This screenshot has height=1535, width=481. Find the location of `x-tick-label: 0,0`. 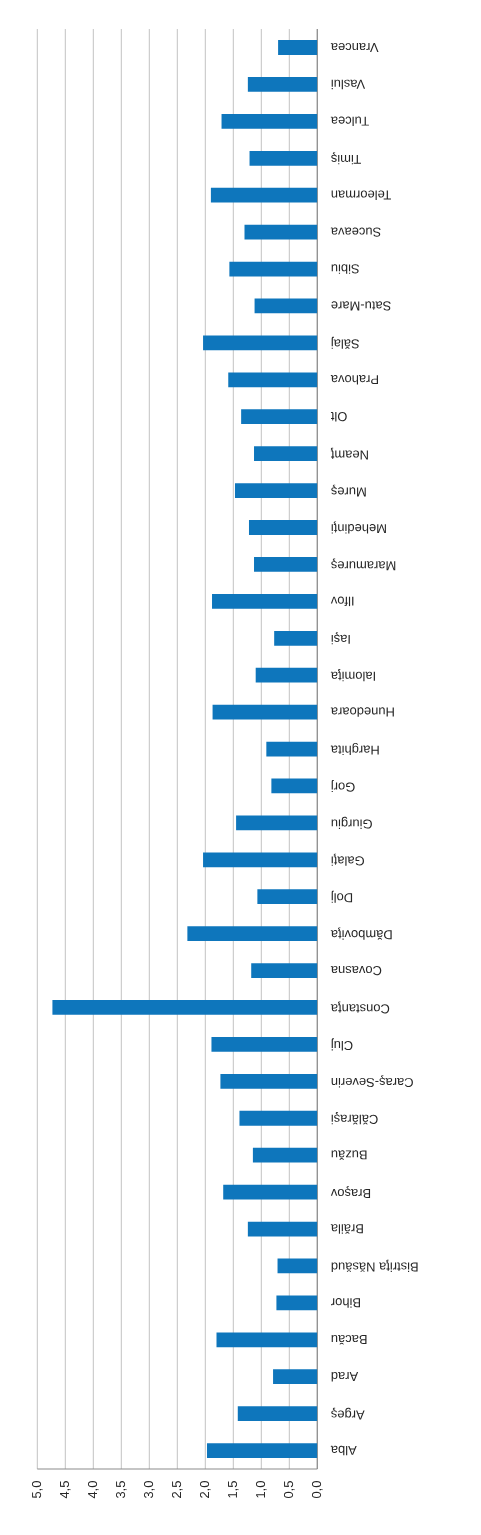

x-tick-label: 0,0 is located at coordinates (317, 1490).